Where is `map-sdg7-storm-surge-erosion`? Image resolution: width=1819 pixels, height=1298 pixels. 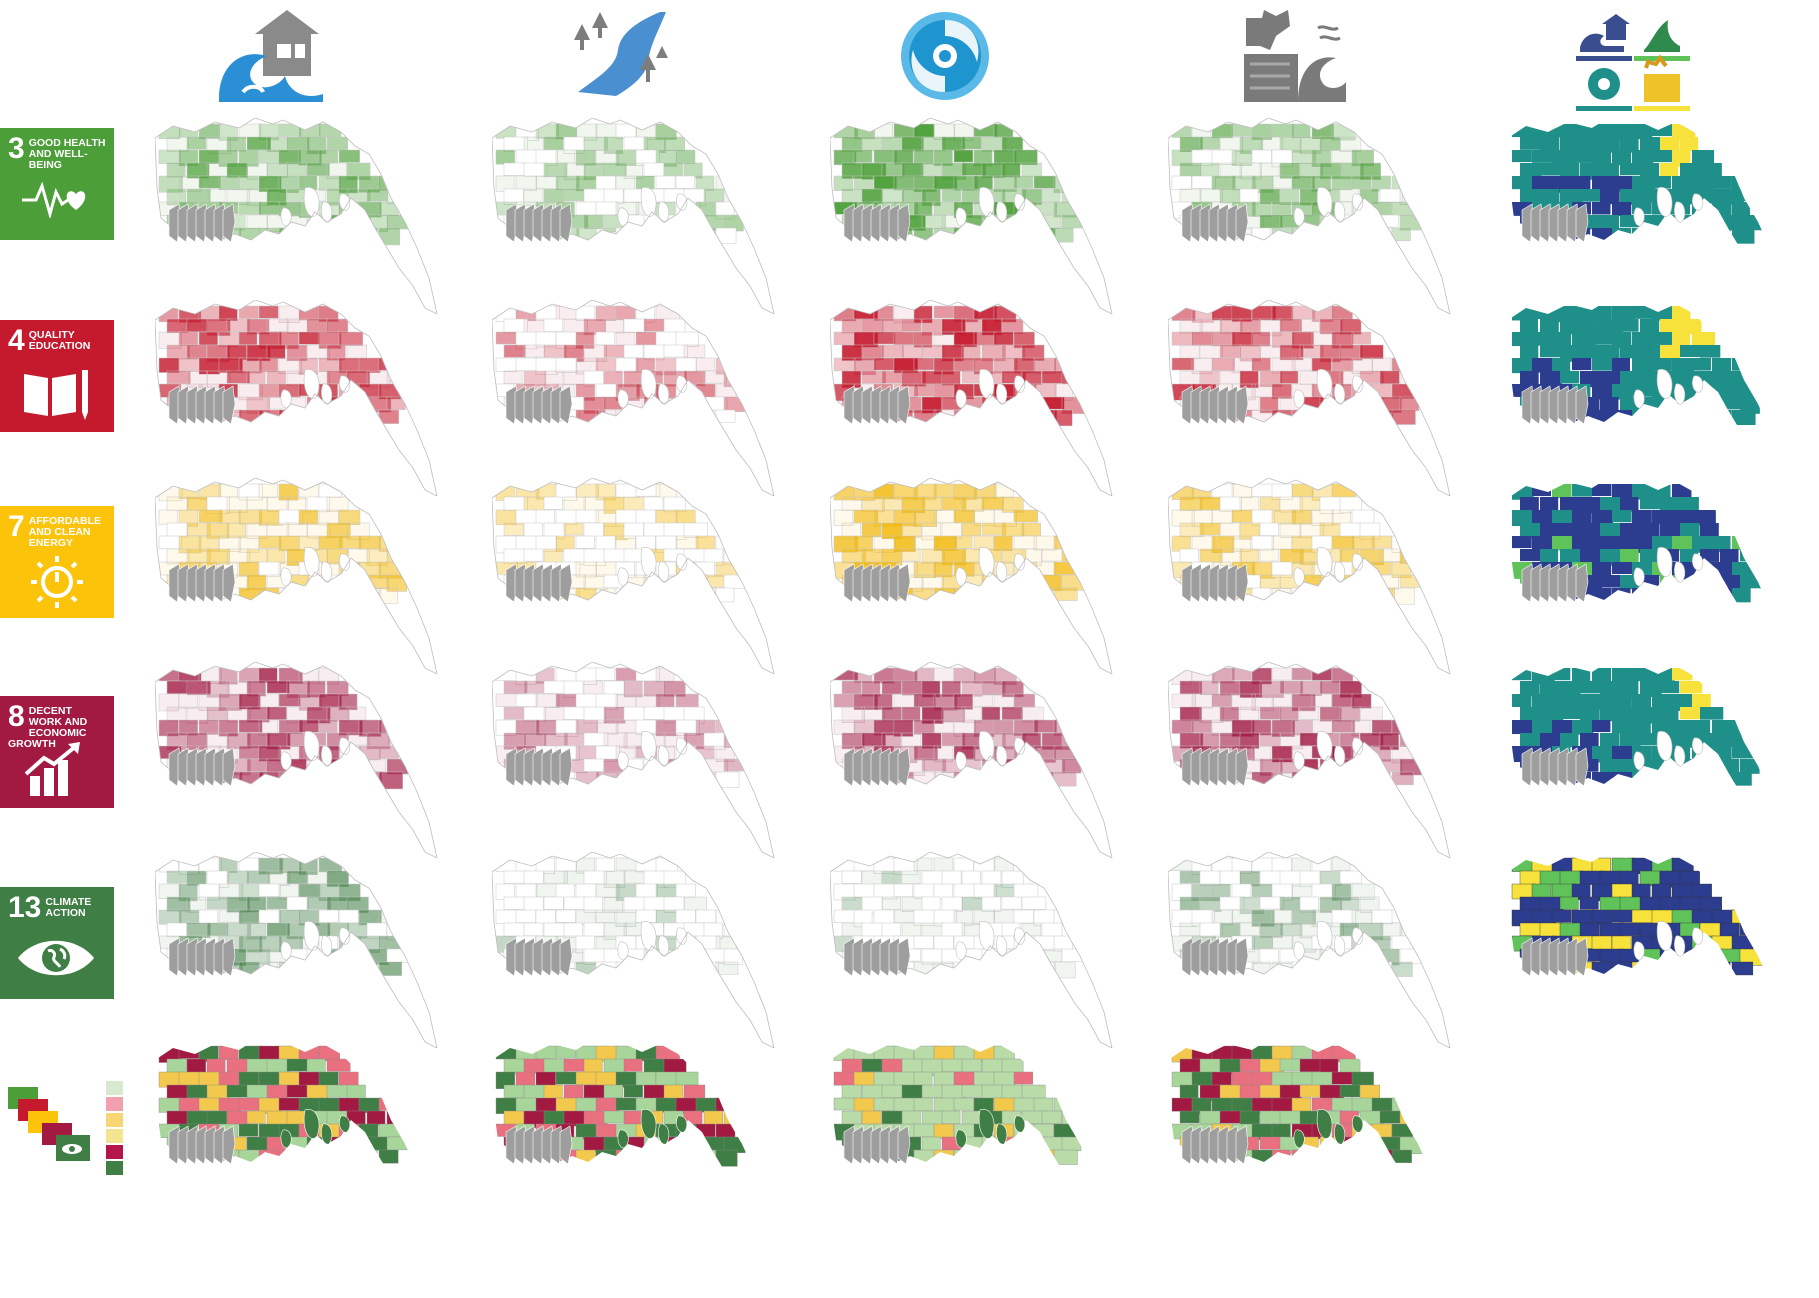 map-sdg7-storm-surge-erosion is located at coordinates (1317, 576).